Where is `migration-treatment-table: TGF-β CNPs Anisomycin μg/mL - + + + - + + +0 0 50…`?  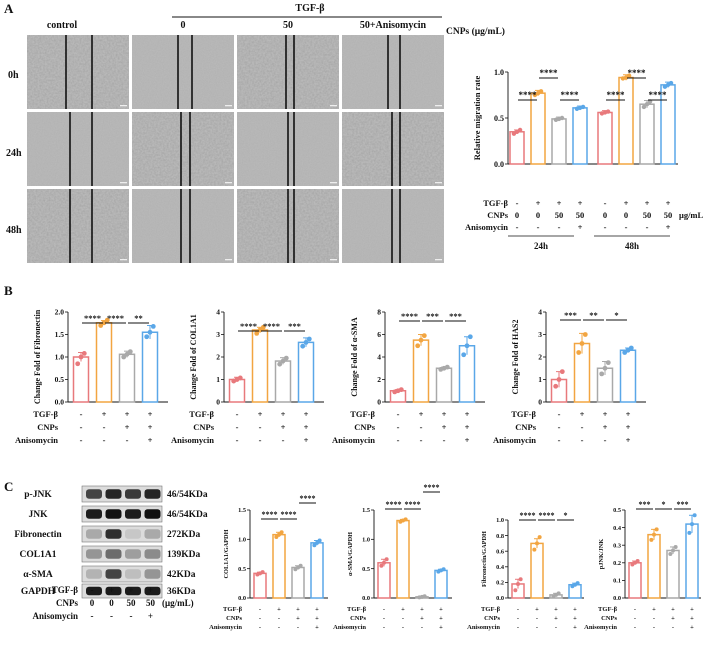 migration-treatment-table: TGF-β CNPs Anisomycin μg/mL - + + + - + + +0 0 50… is located at coordinates (584, 224).